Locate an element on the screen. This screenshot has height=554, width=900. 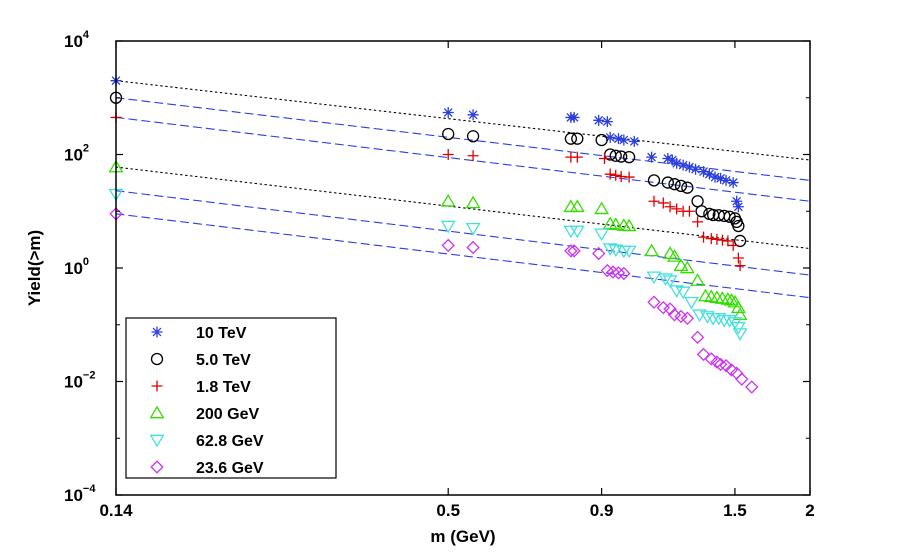
legend-label: 10 TeV is located at coordinates (221, 333).